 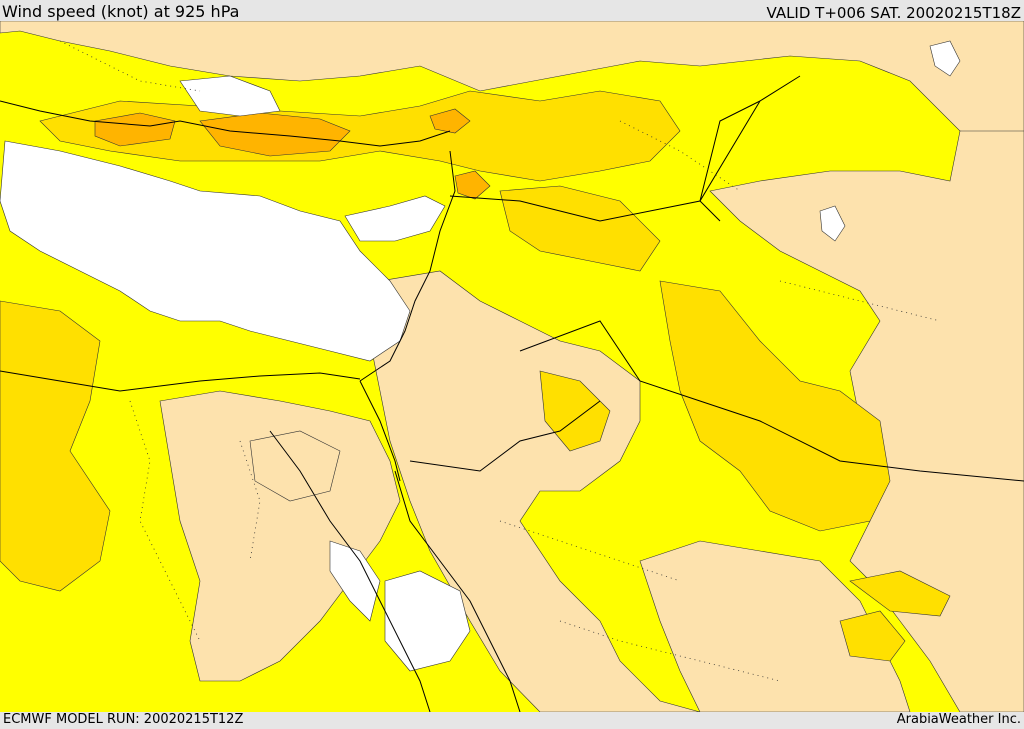 I want to click on coastline-red-sea, so click(x=350, y=571).